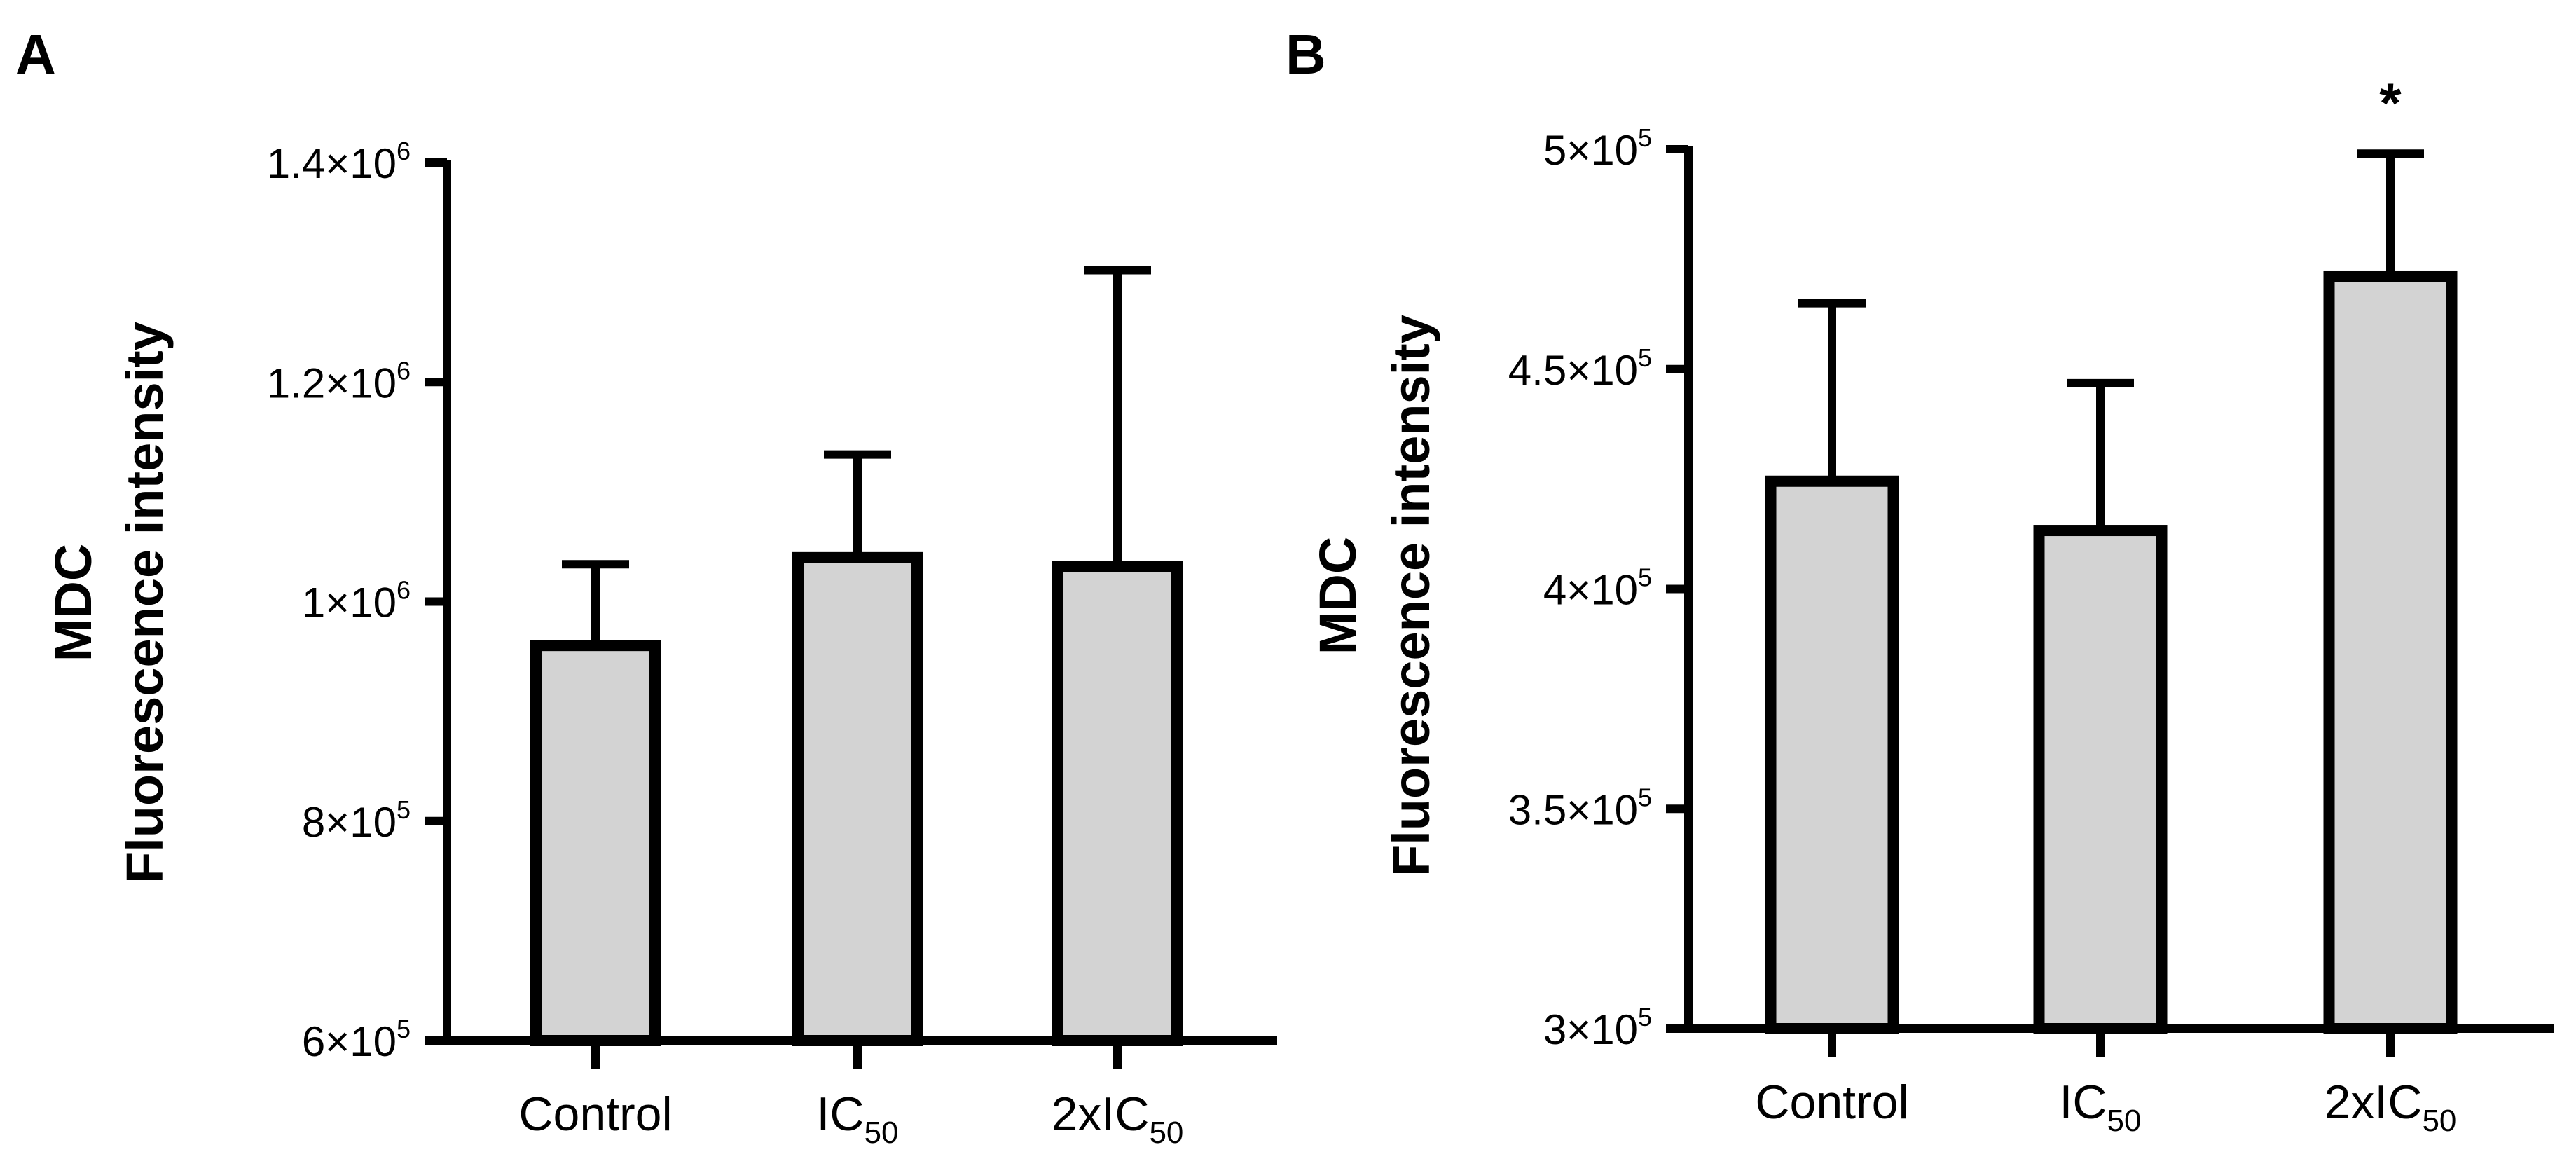  I want to click on y-tick-label: 4.5×10⁵, so click(1580, 368).